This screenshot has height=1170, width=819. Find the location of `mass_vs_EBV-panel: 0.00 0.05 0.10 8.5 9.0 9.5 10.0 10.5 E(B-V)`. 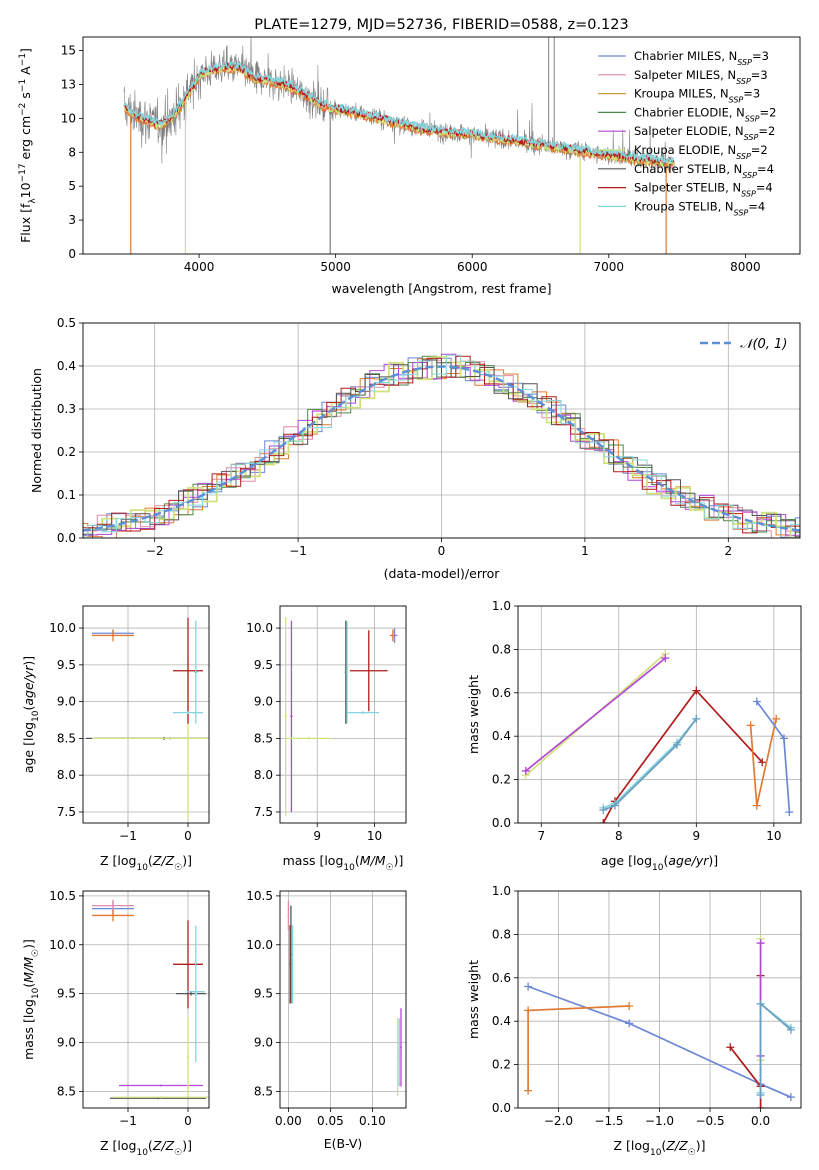

mass_vs_EBV-panel: 0.00 0.05 0.10 8.5 9.0 9.5 10.0 10.5 E(B-V) is located at coordinates (326, 1020).